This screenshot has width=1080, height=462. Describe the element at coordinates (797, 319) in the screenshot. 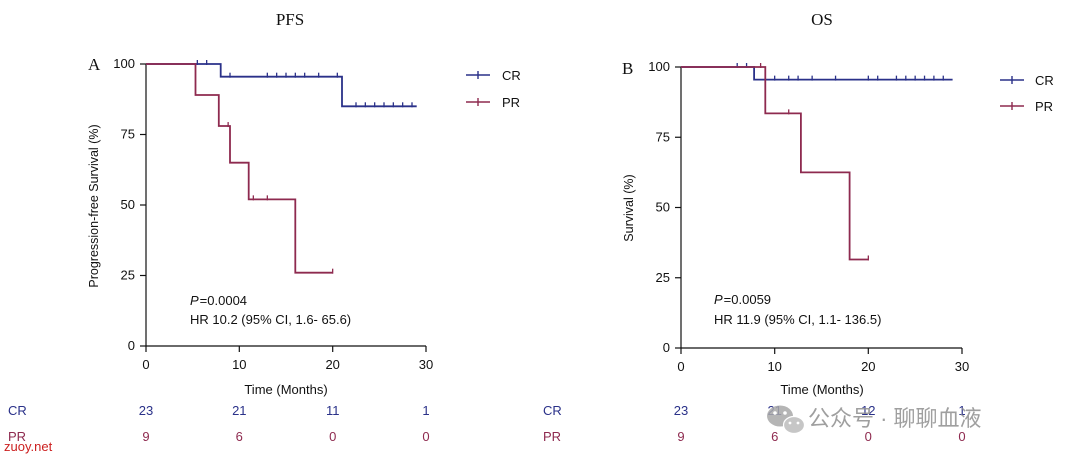

I see `panel-b-hr: HR 11.9 (95% CI, 1.1- 136.5)` at that location.